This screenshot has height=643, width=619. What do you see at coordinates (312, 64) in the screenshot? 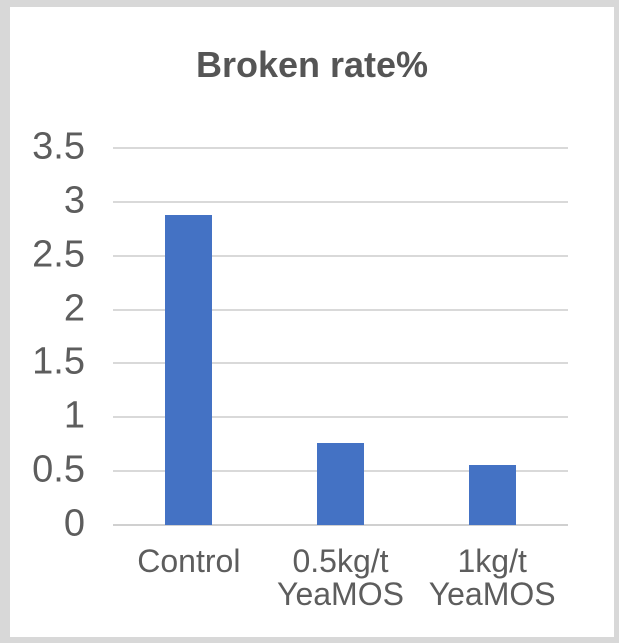
I see `chart-title: Broken rate%` at bounding box center [312, 64].